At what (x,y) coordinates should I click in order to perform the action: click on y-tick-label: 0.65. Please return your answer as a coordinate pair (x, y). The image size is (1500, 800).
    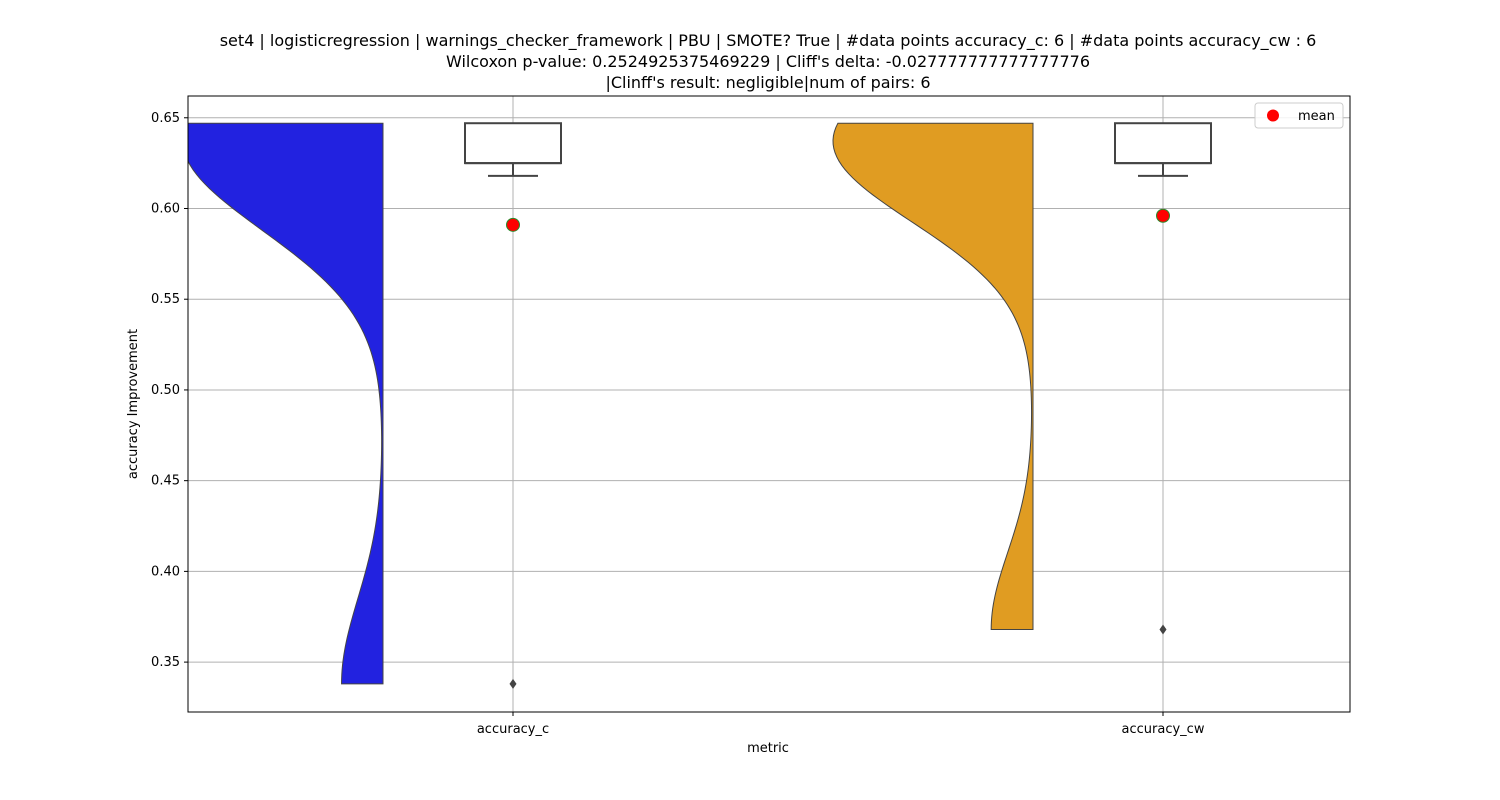
    Looking at the image, I should click on (165, 118).